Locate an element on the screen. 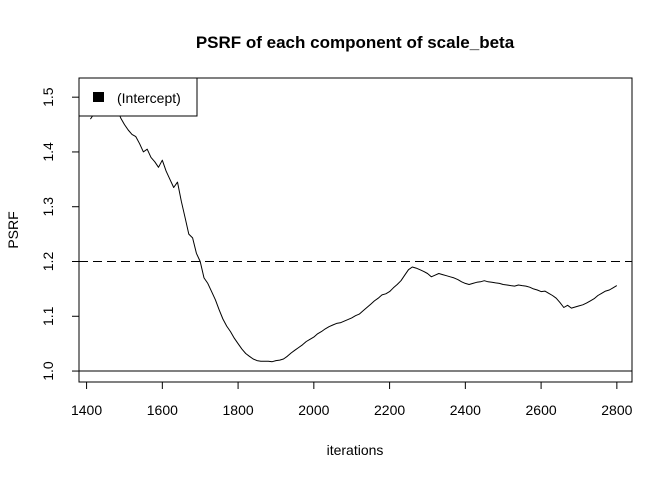 This screenshot has width=672, height=480. y-axis: 1.0 1.1 1.2 1.3 1.4 1.5 is located at coordinates (60, 234).